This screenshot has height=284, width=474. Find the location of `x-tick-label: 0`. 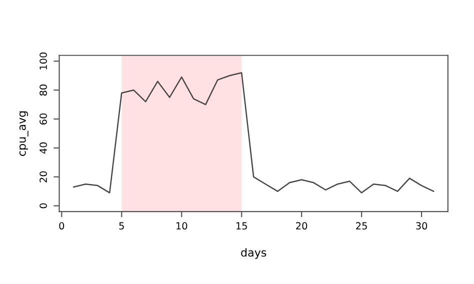

x-tick-label: 0 is located at coordinates (61, 226).